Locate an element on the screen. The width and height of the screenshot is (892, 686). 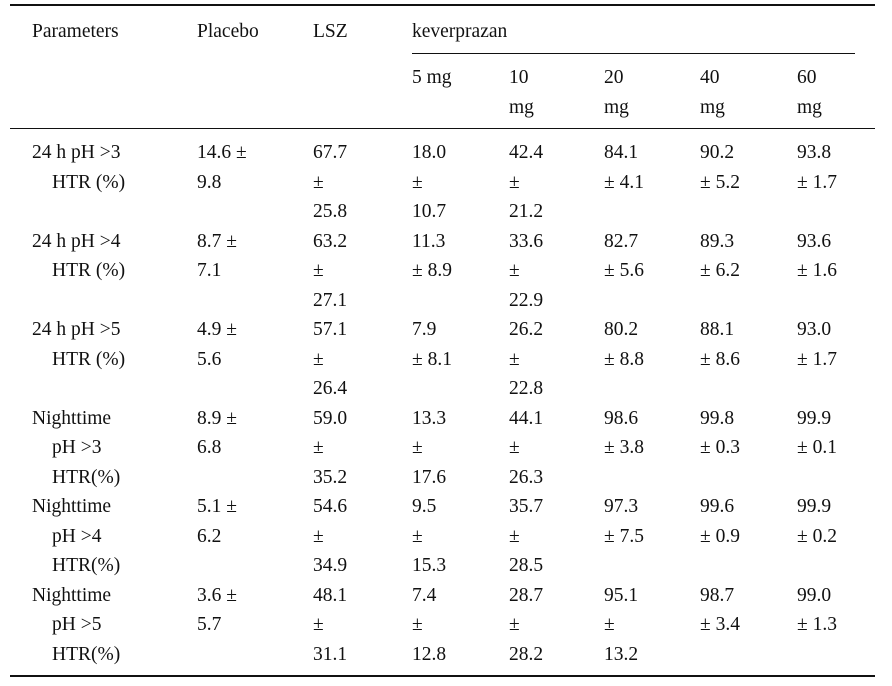
row-label: Nighttime pH >5 HTR(%) is located at coordinates (76, 624).